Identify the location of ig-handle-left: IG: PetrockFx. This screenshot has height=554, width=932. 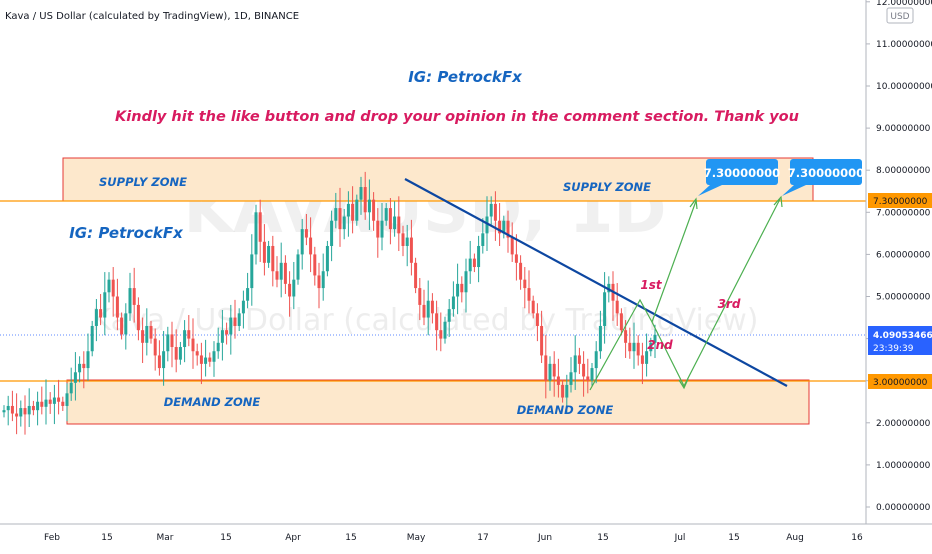
(126, 233).